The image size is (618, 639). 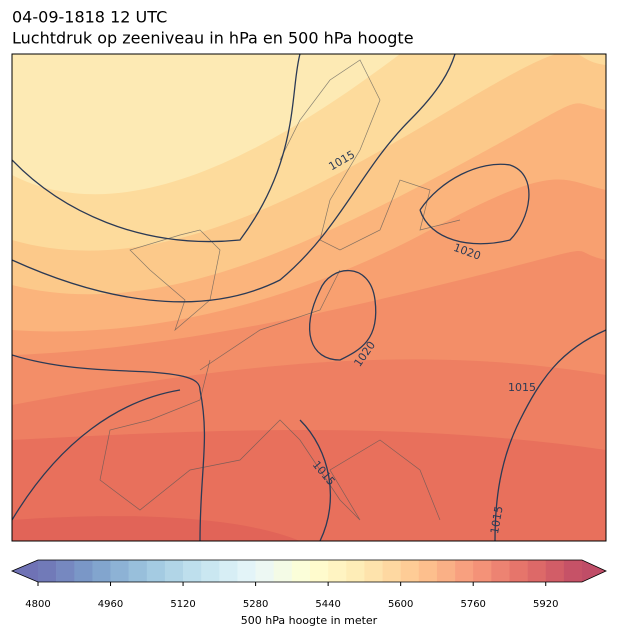 I want to click on colorbar-tick-label: 5120, so click(x=182, y=604).